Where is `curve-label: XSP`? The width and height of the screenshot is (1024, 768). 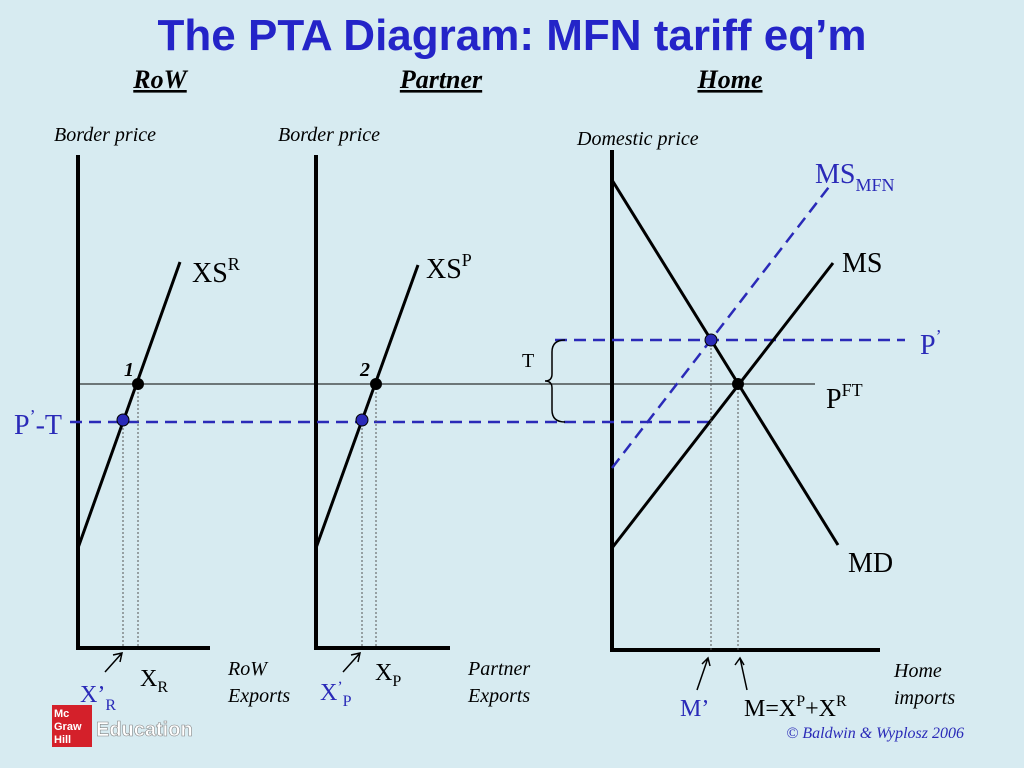
curve-label: XSP is located at coordinates (449, 267).